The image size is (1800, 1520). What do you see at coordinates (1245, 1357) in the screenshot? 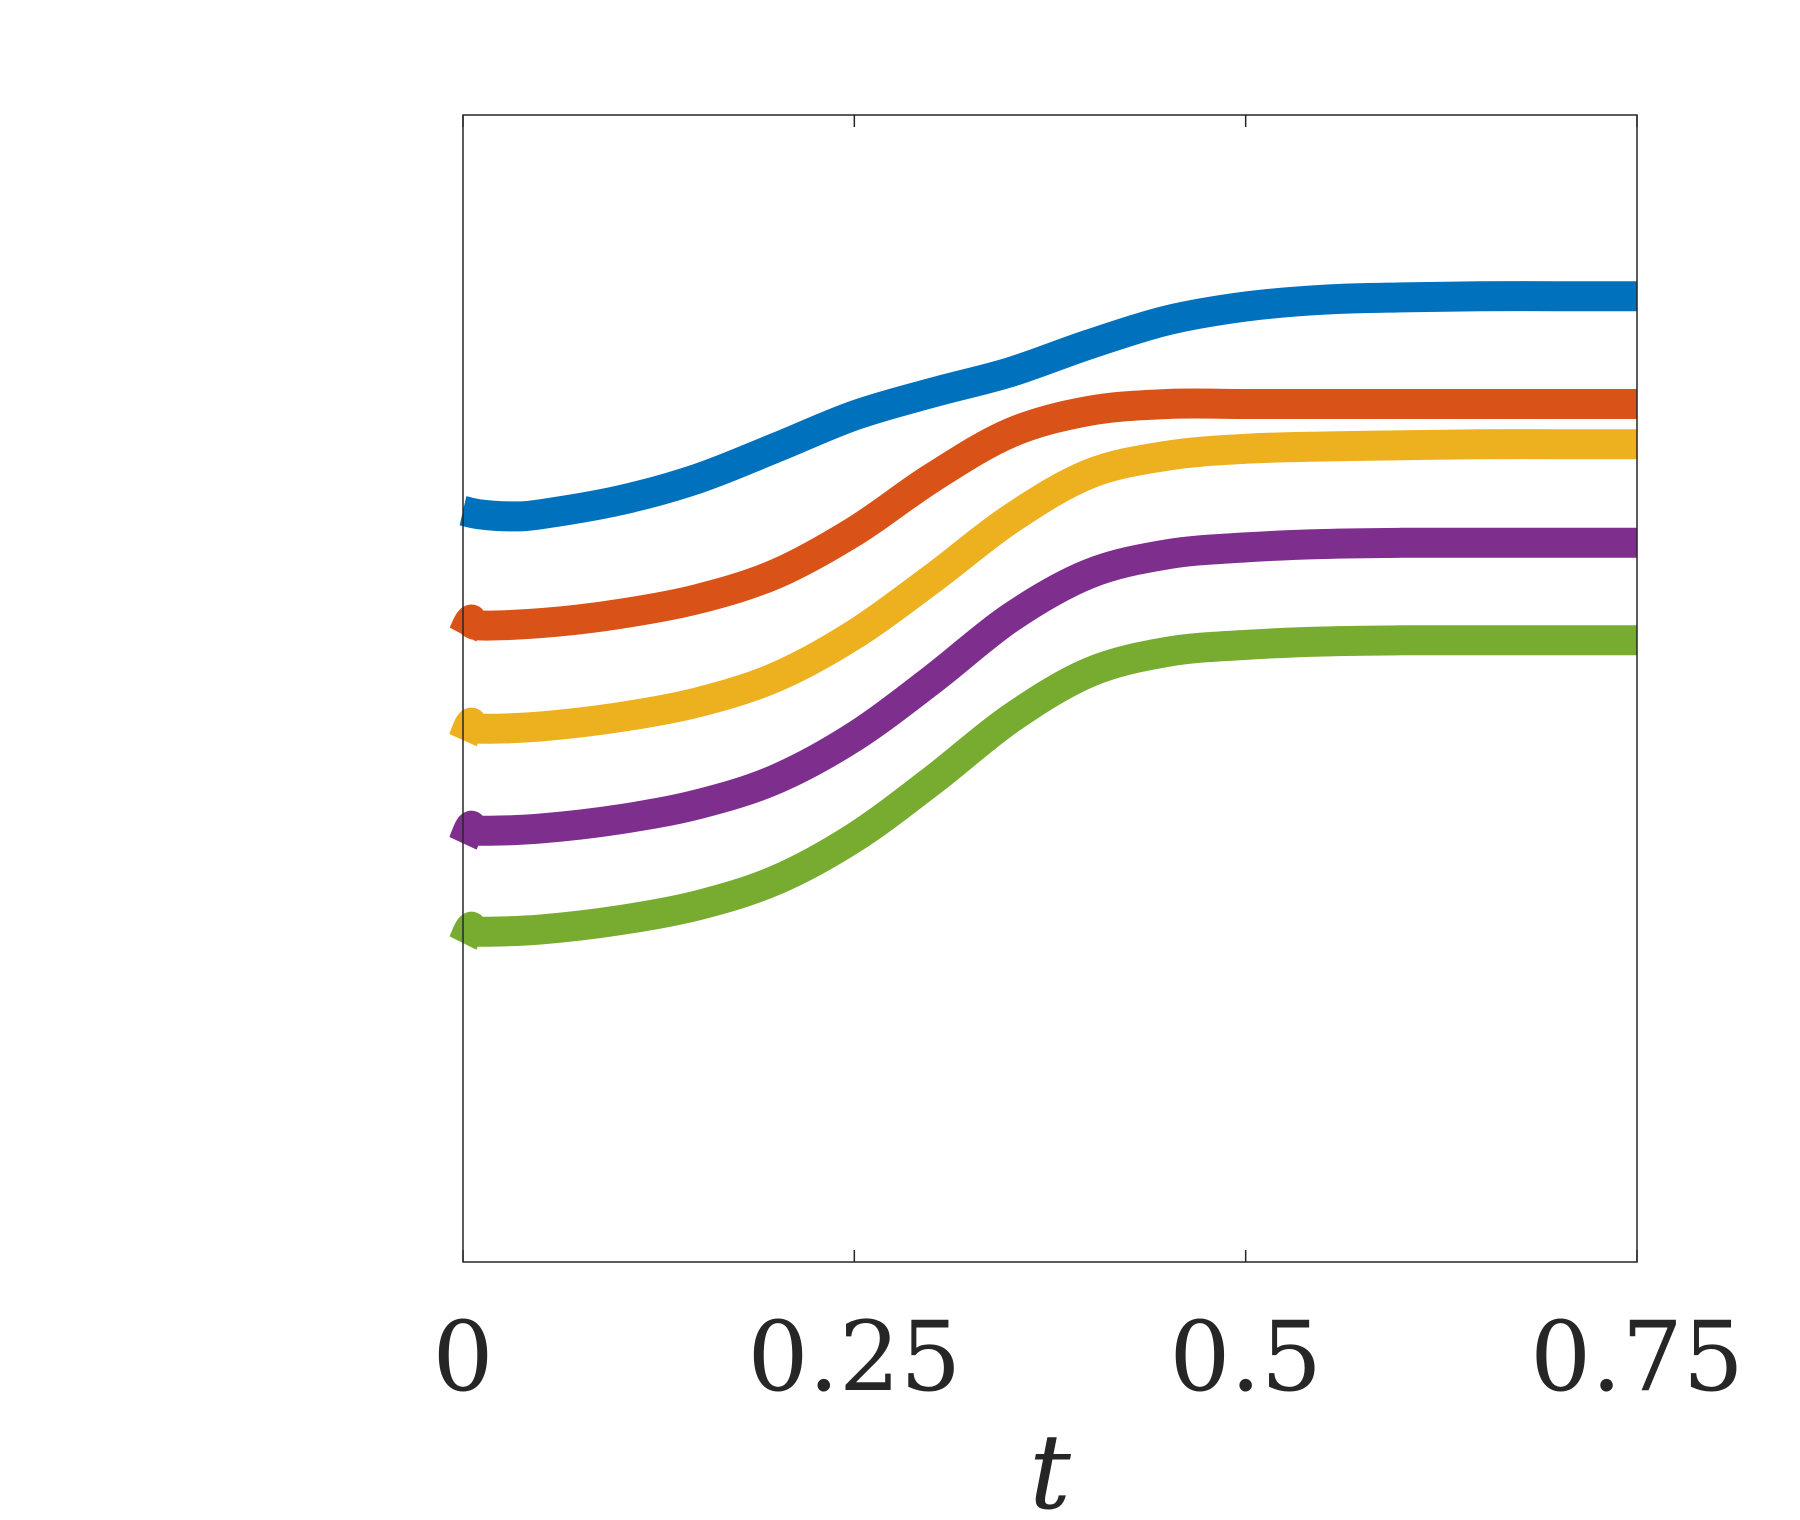
I see `x-tick-label-3: 0.5` at bounding box center [1245, 1357].